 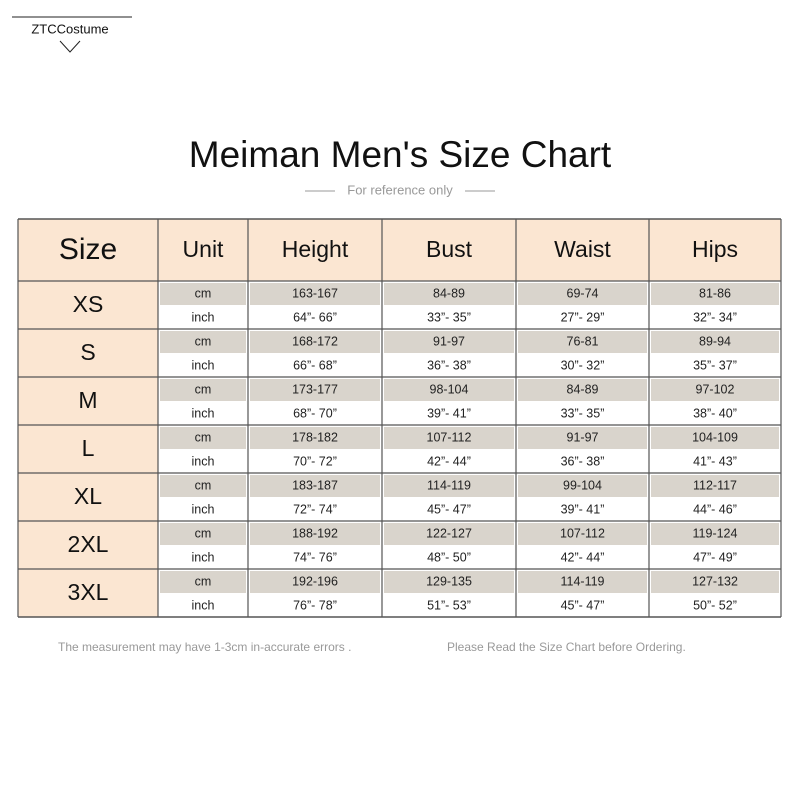 What do you see at coordinates (400, 189) in the screenshot?
I see `subtitle: For reference only` at bounding box center [400, 189].